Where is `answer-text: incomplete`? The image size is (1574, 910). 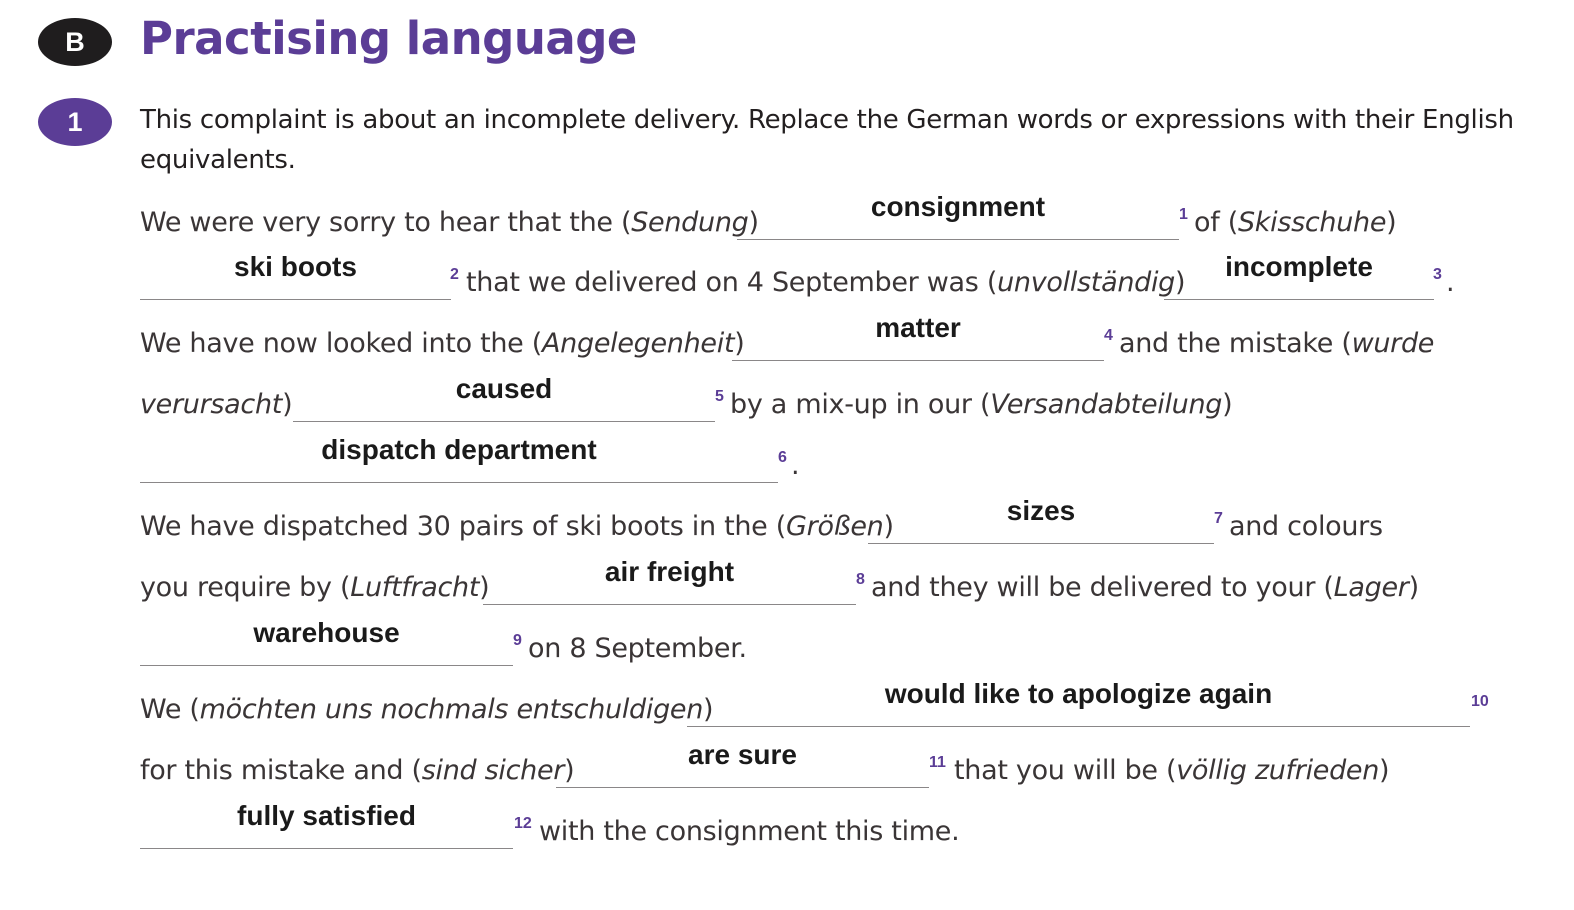 answer-text: incomplete is located at coordinates (1299, 266).